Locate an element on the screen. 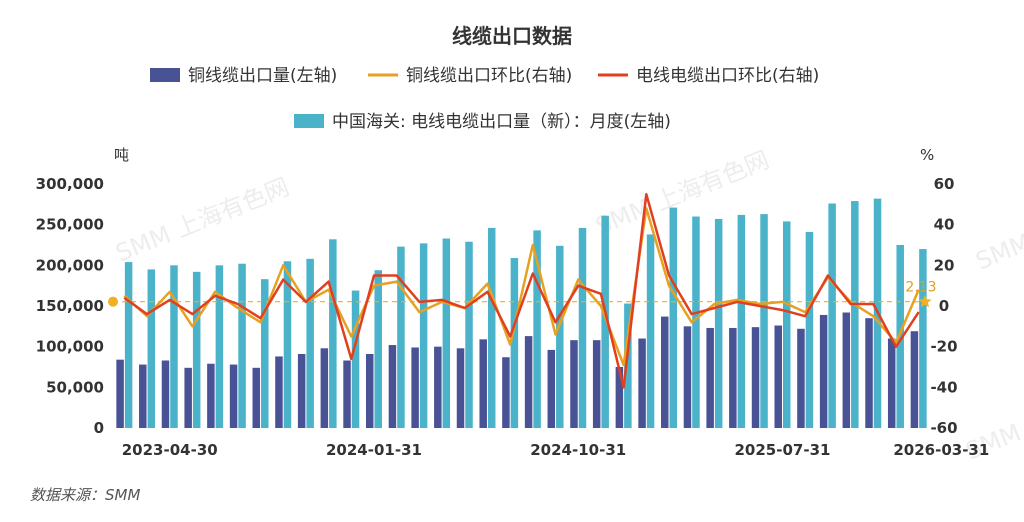 The image size is (1024, 522). right-tick-label: 60 is located at coordinates (944, 184).